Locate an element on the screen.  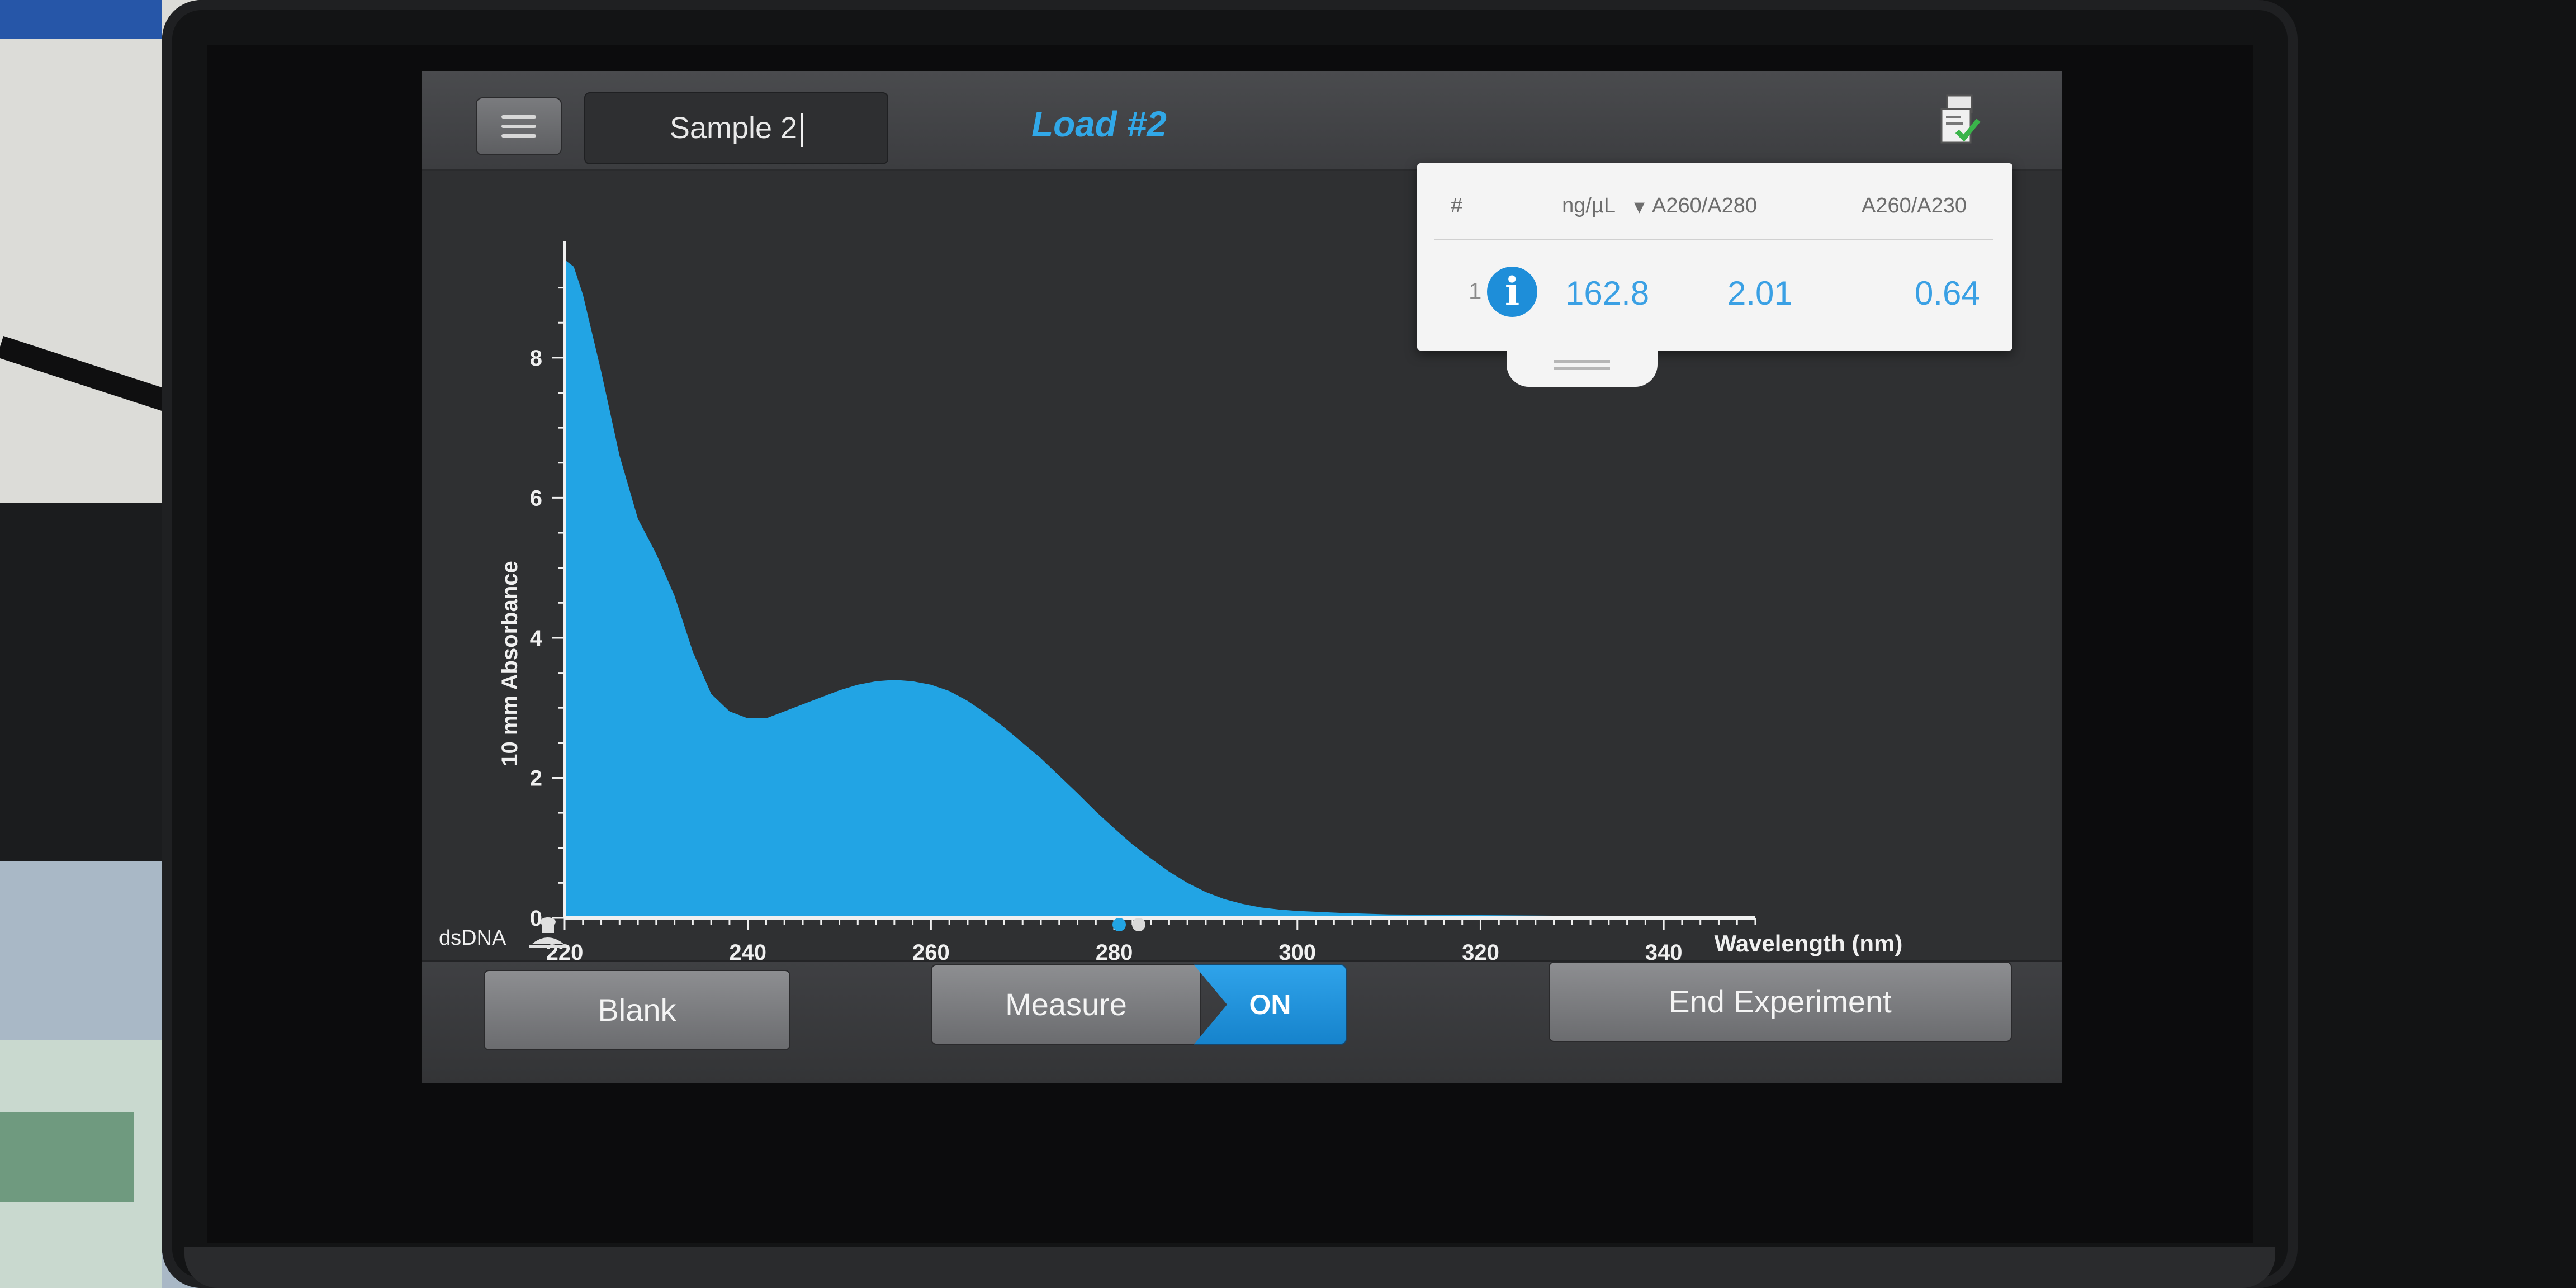
concentration-value: 162.8 is located at coordinates (1607, 293).